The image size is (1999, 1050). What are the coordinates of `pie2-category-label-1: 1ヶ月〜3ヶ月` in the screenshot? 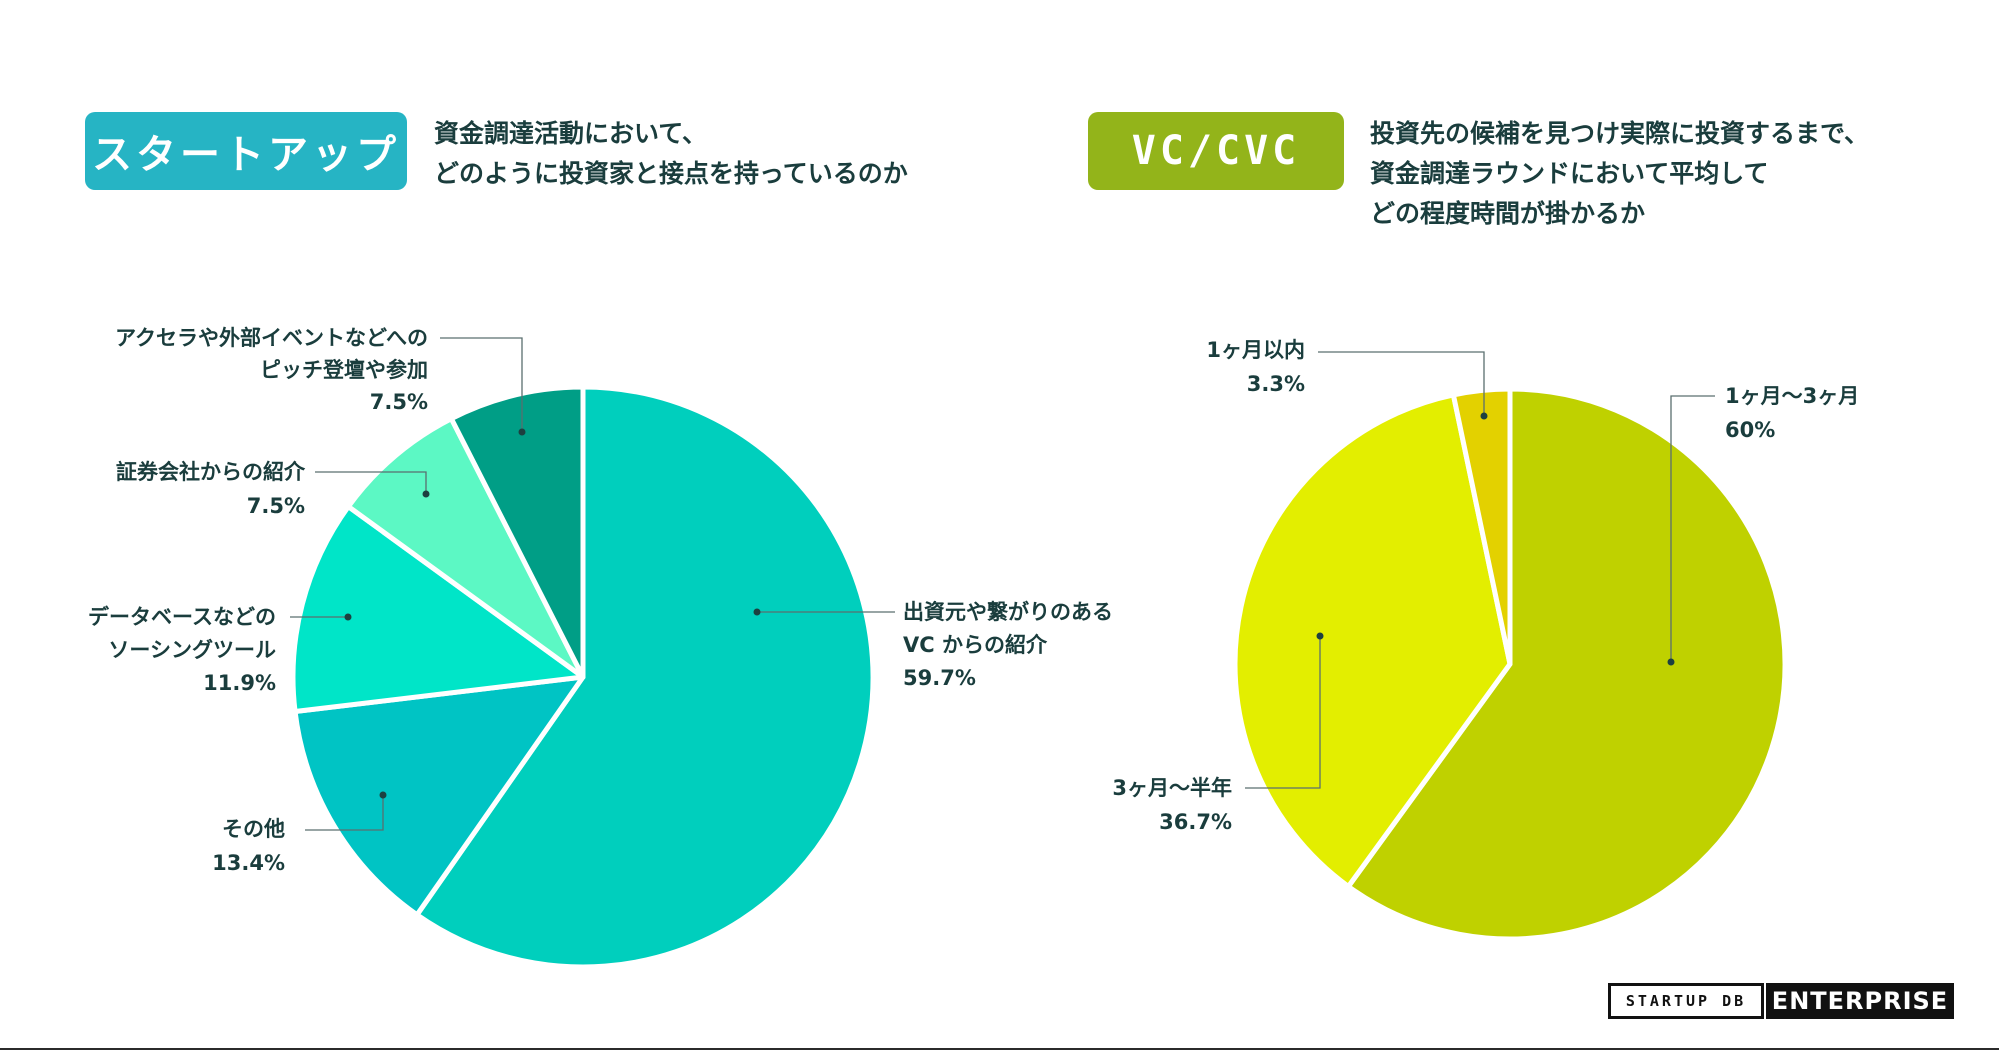 It's located at (1792, 396).